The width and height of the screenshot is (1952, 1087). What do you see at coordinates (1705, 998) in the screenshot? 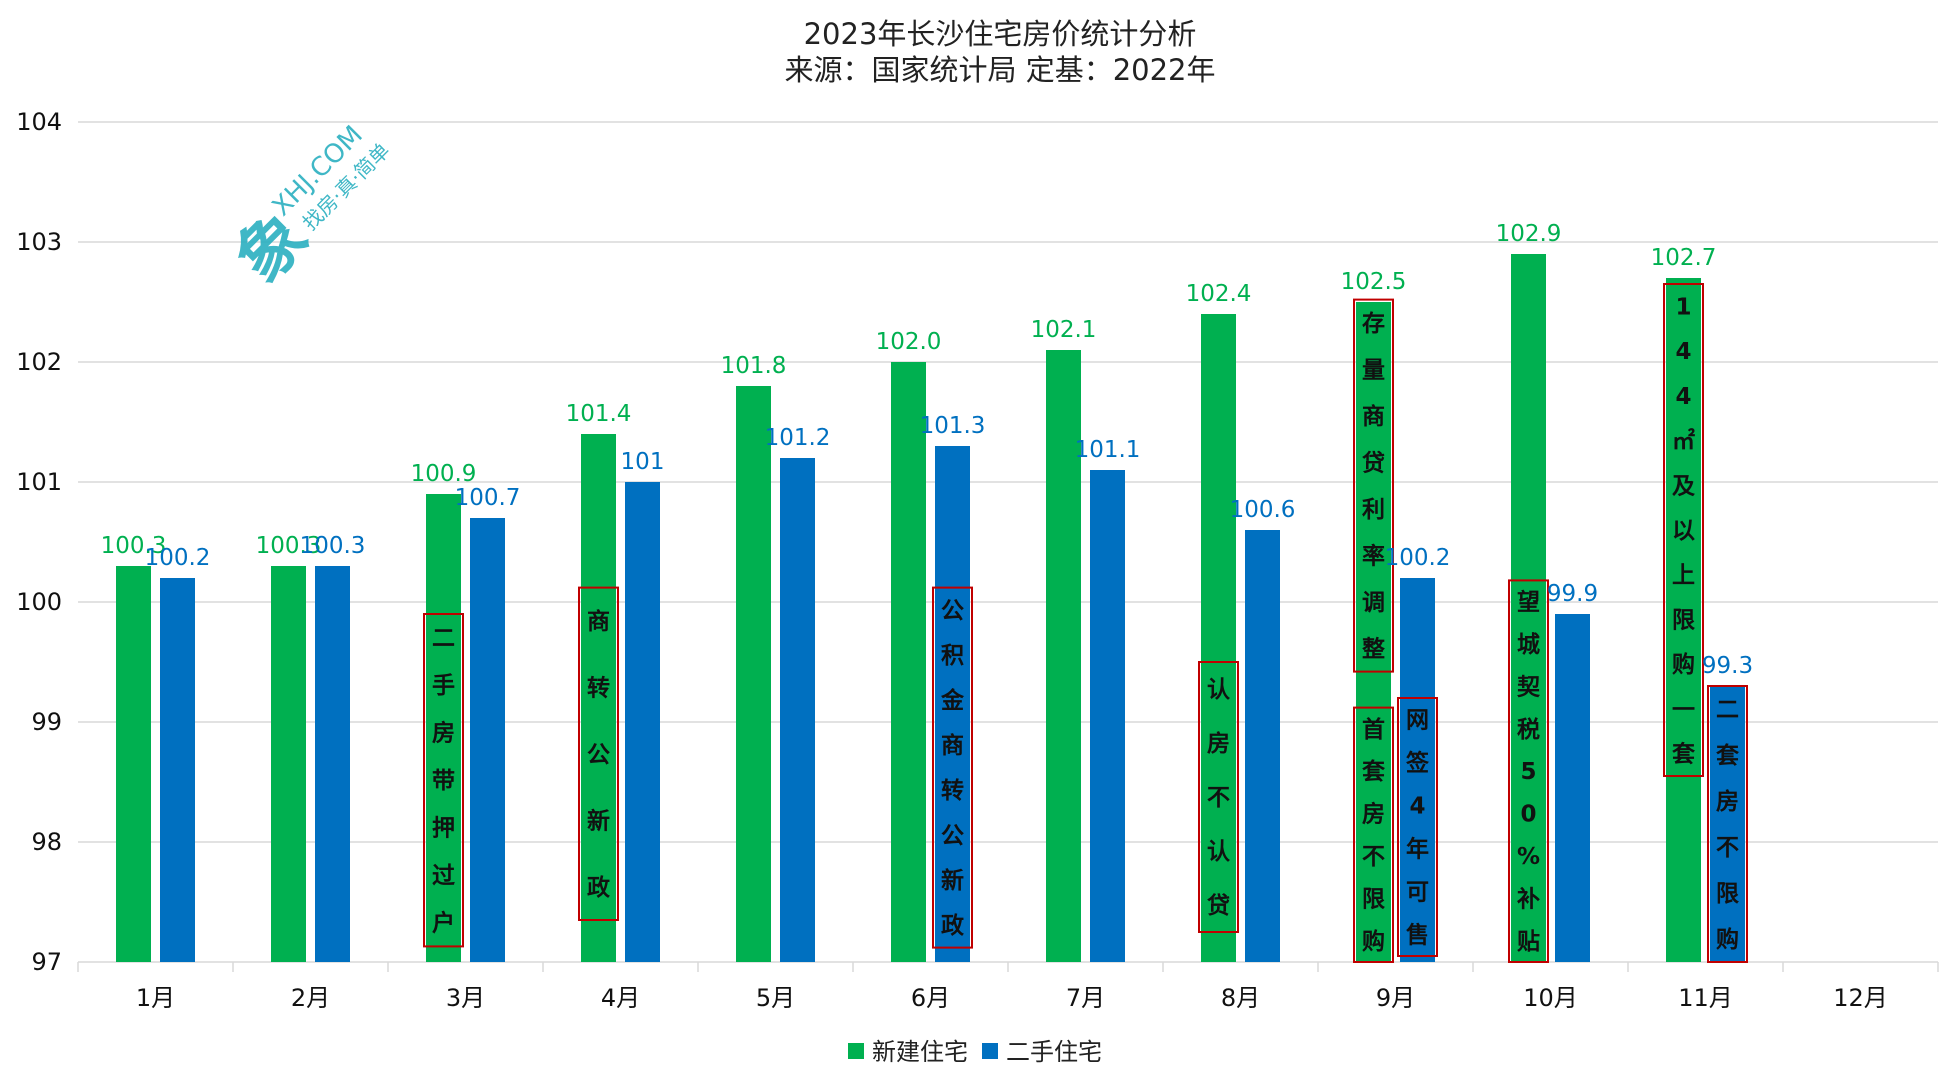
I see `x-tick-label: 11月` at bounding box center [1705, 998].